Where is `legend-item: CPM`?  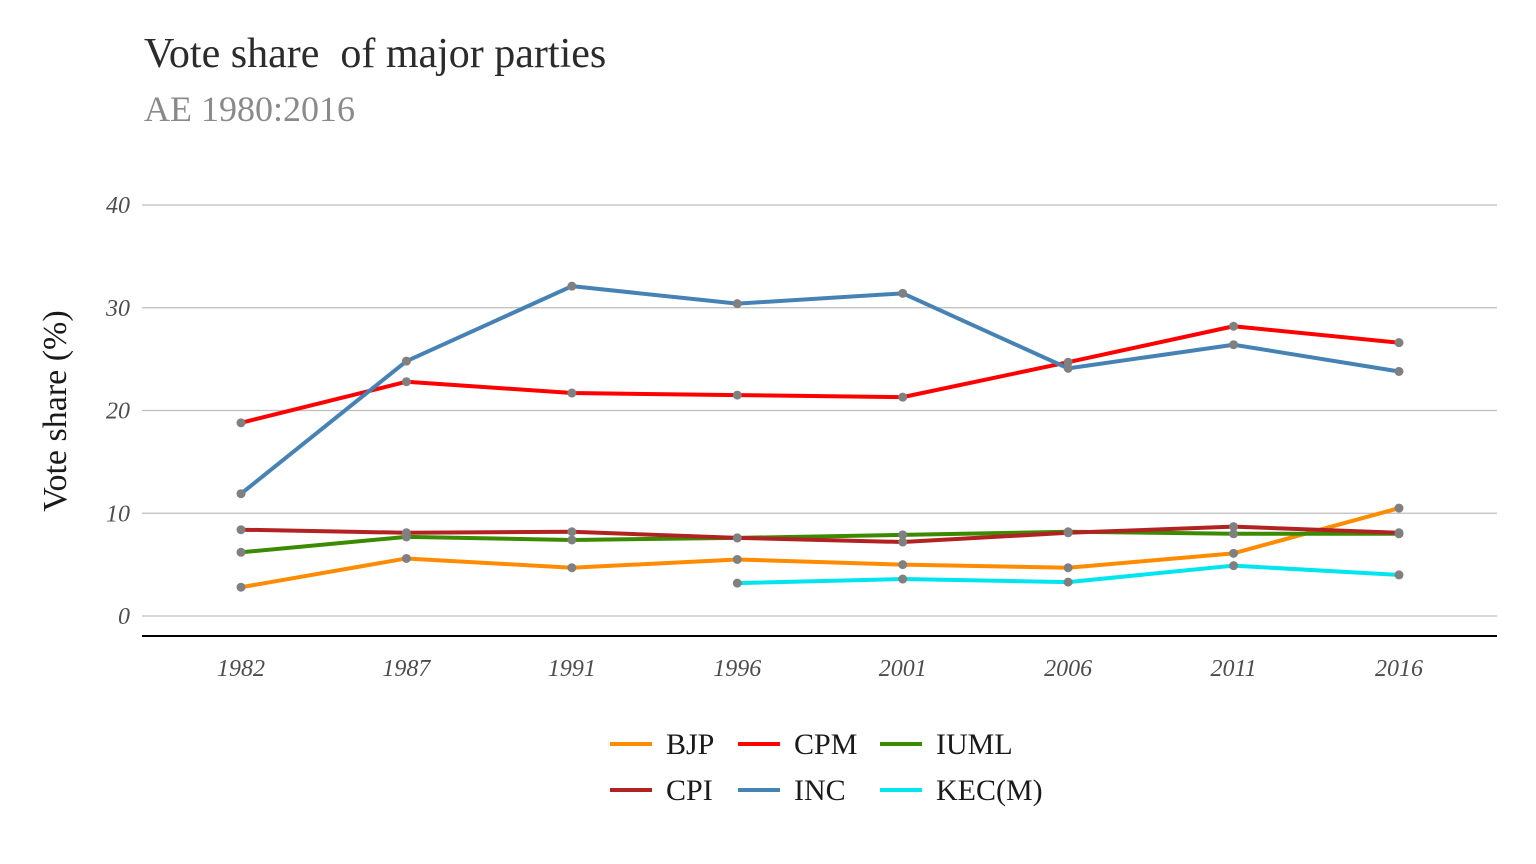 legend-item: CPM is located at coordinates (797, 744).